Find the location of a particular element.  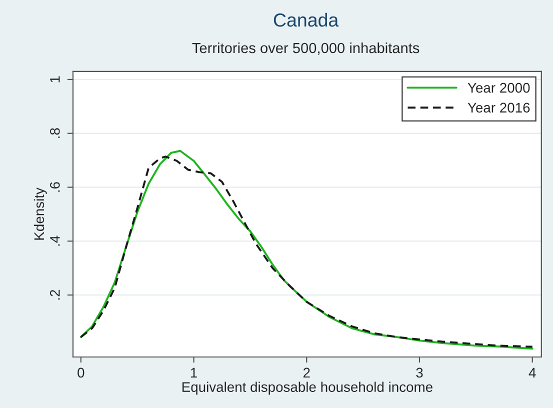

y-tick-label: .8 is located at coordinates (55, 133).